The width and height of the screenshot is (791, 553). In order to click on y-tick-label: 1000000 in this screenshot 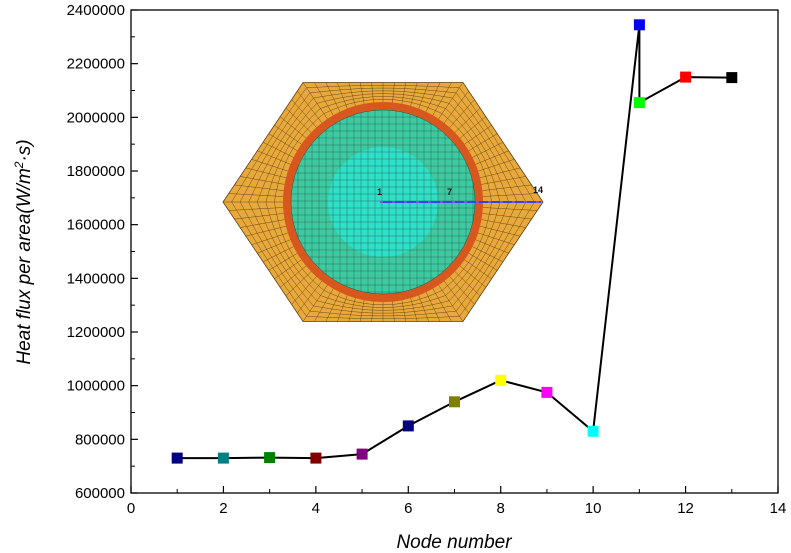, I will do `click(96, 386)`.